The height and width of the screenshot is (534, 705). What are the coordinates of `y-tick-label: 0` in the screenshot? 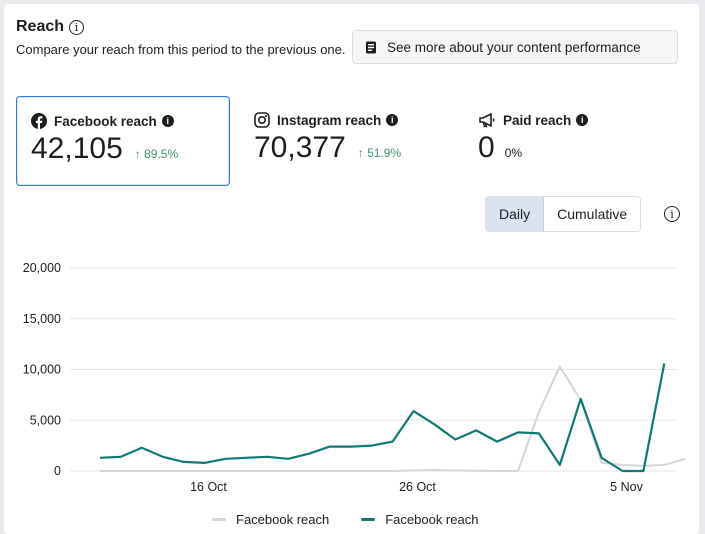 It's located at (57, 471).